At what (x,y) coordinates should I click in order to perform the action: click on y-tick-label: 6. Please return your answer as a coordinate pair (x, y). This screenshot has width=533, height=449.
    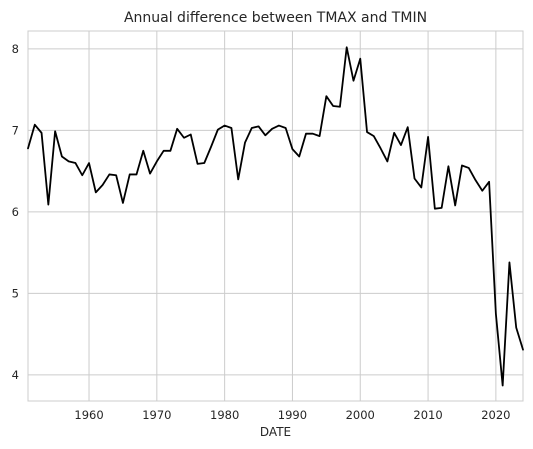
    Looking at the image, I should click on (15, 212).